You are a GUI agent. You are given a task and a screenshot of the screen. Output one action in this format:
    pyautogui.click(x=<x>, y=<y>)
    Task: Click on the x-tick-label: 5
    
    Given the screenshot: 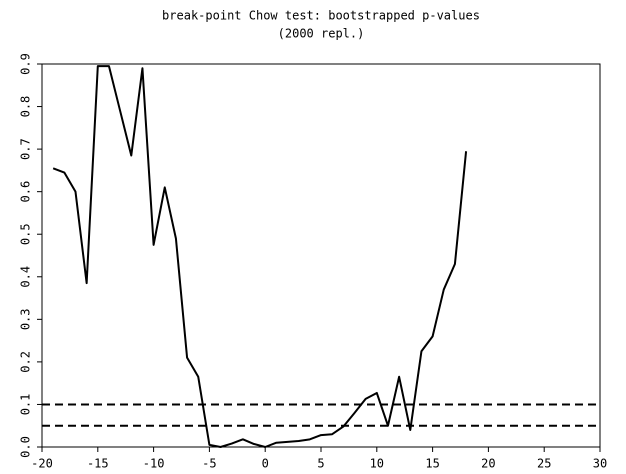 What is the action you would take?
    pyautogui.click(x=320, y=464)
    